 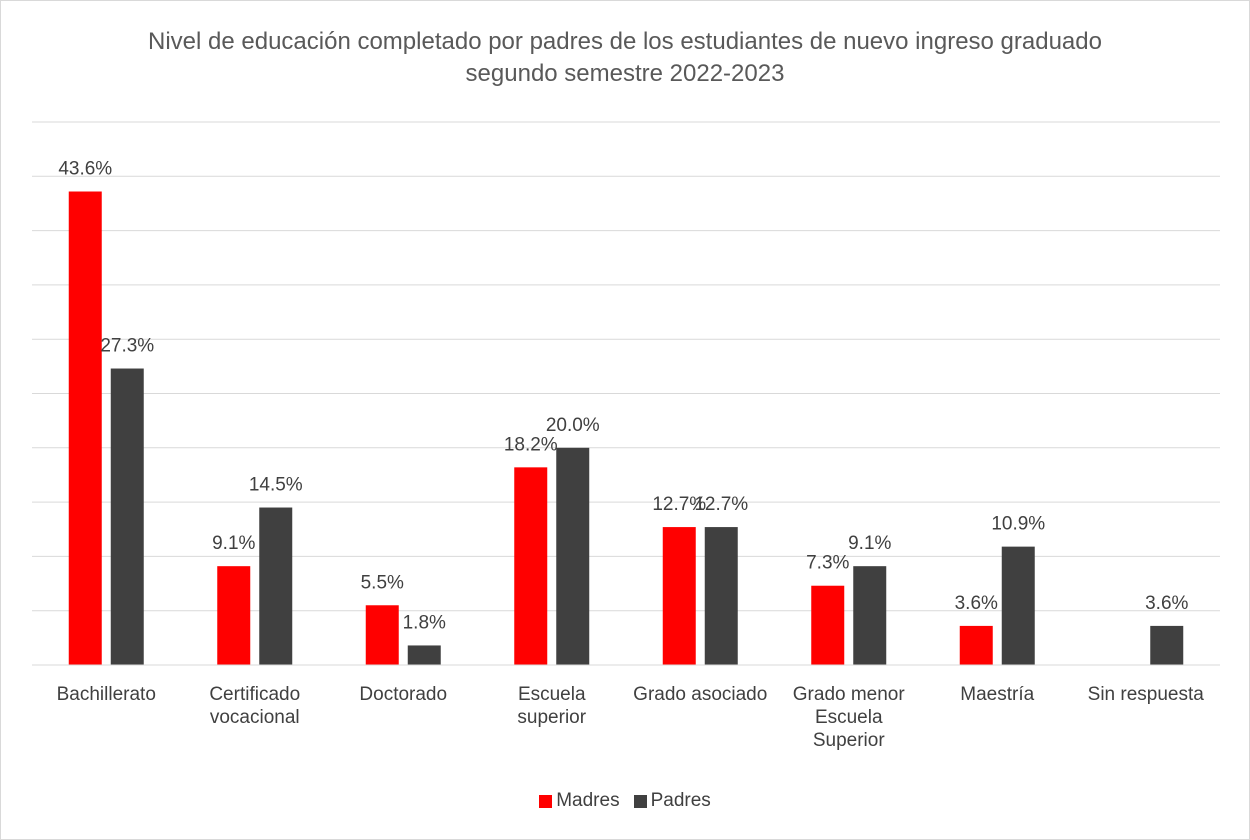 What do you see at coordinates (680, 800) in the screenshot?
I see `legend-label: Padres` at bounding box center [680, 800].